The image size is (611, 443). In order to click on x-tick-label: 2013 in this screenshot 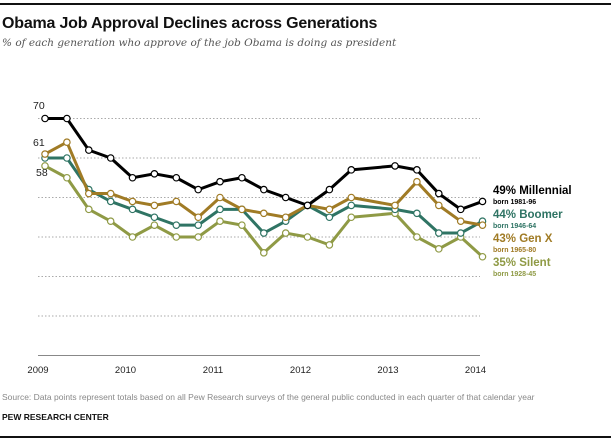, I will do `click(387, 370)`.